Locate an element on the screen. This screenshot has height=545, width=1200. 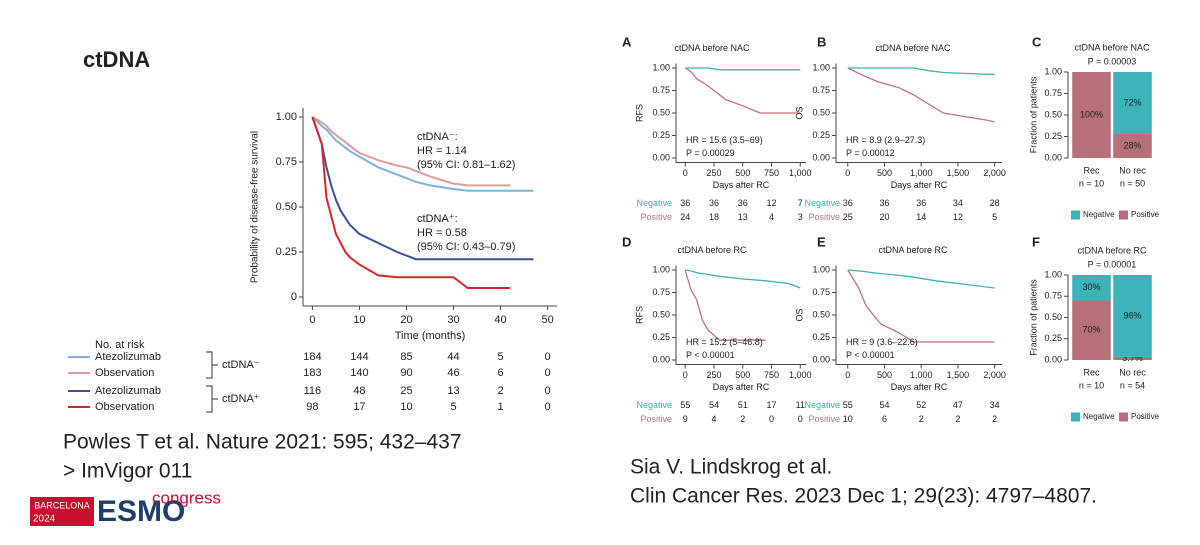
x-tick-label: 1,000 is located at coordinates (800, 375).